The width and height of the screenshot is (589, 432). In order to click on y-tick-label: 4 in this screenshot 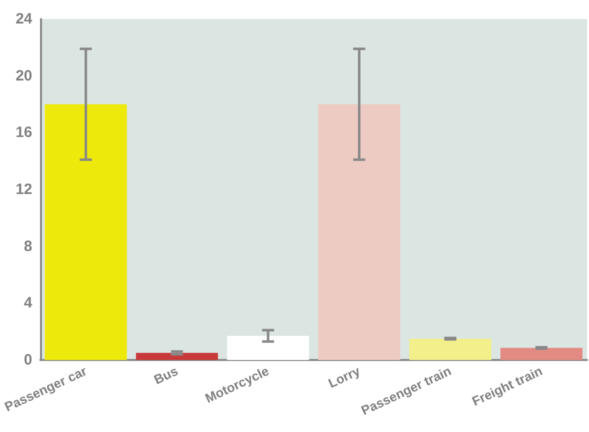, I will do `click(28, 303)`.